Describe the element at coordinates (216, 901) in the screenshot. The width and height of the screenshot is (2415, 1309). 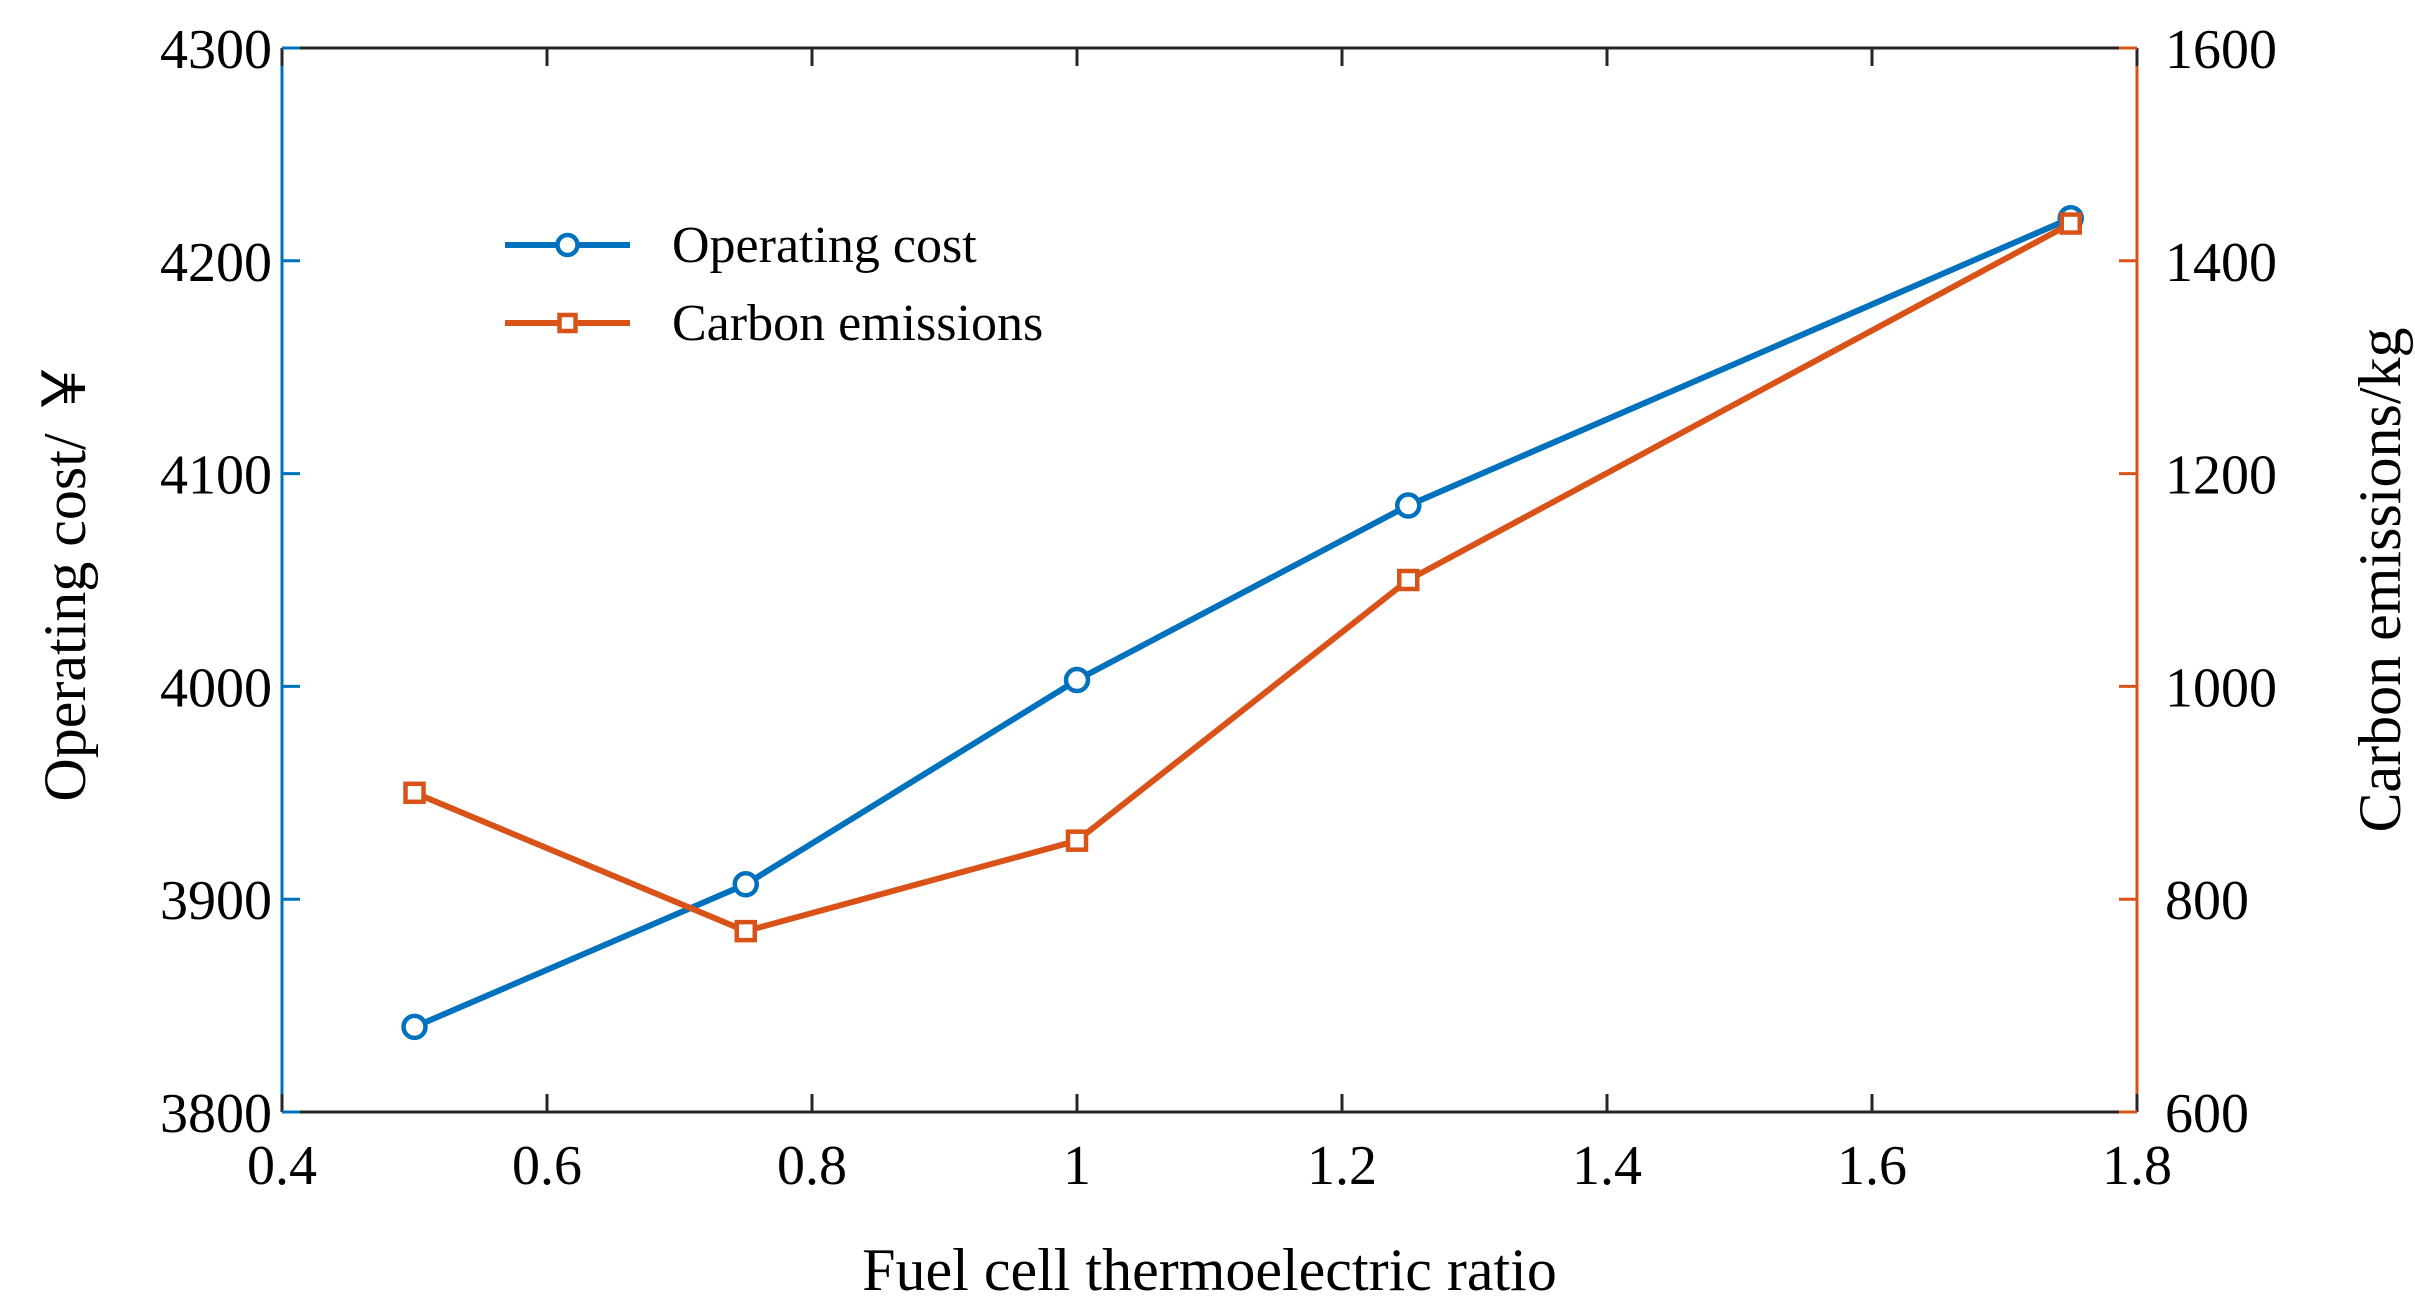
I see `y-left-tick-label: 3900` at that location.